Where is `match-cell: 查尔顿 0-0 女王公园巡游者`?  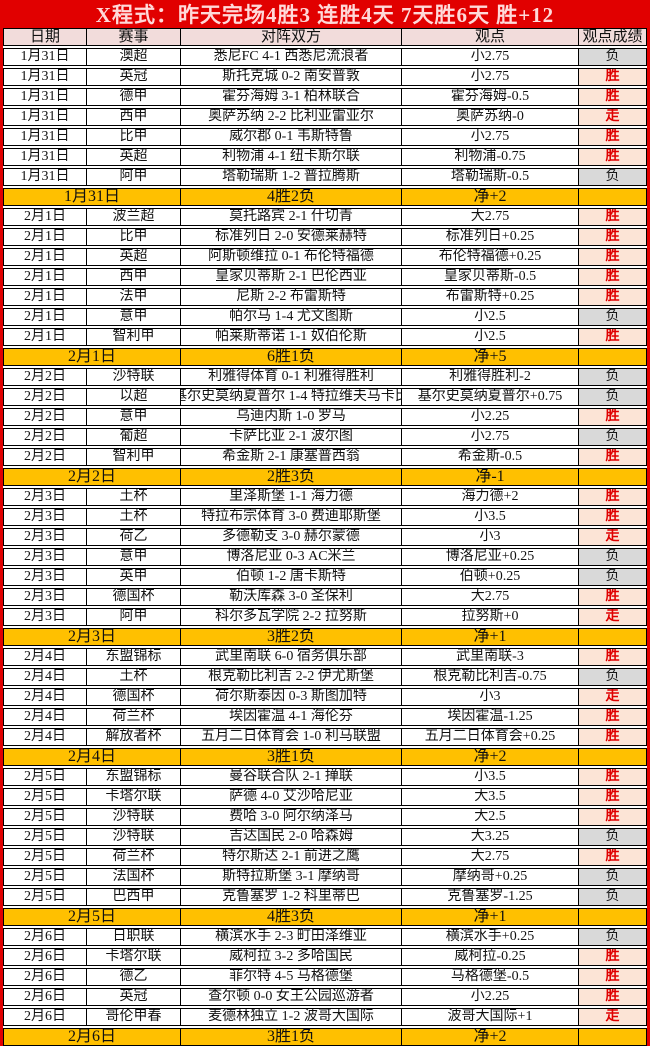
match-cell: 查尔顿 0-0 女王公园巡游者 is located at coordinates (291, 997).